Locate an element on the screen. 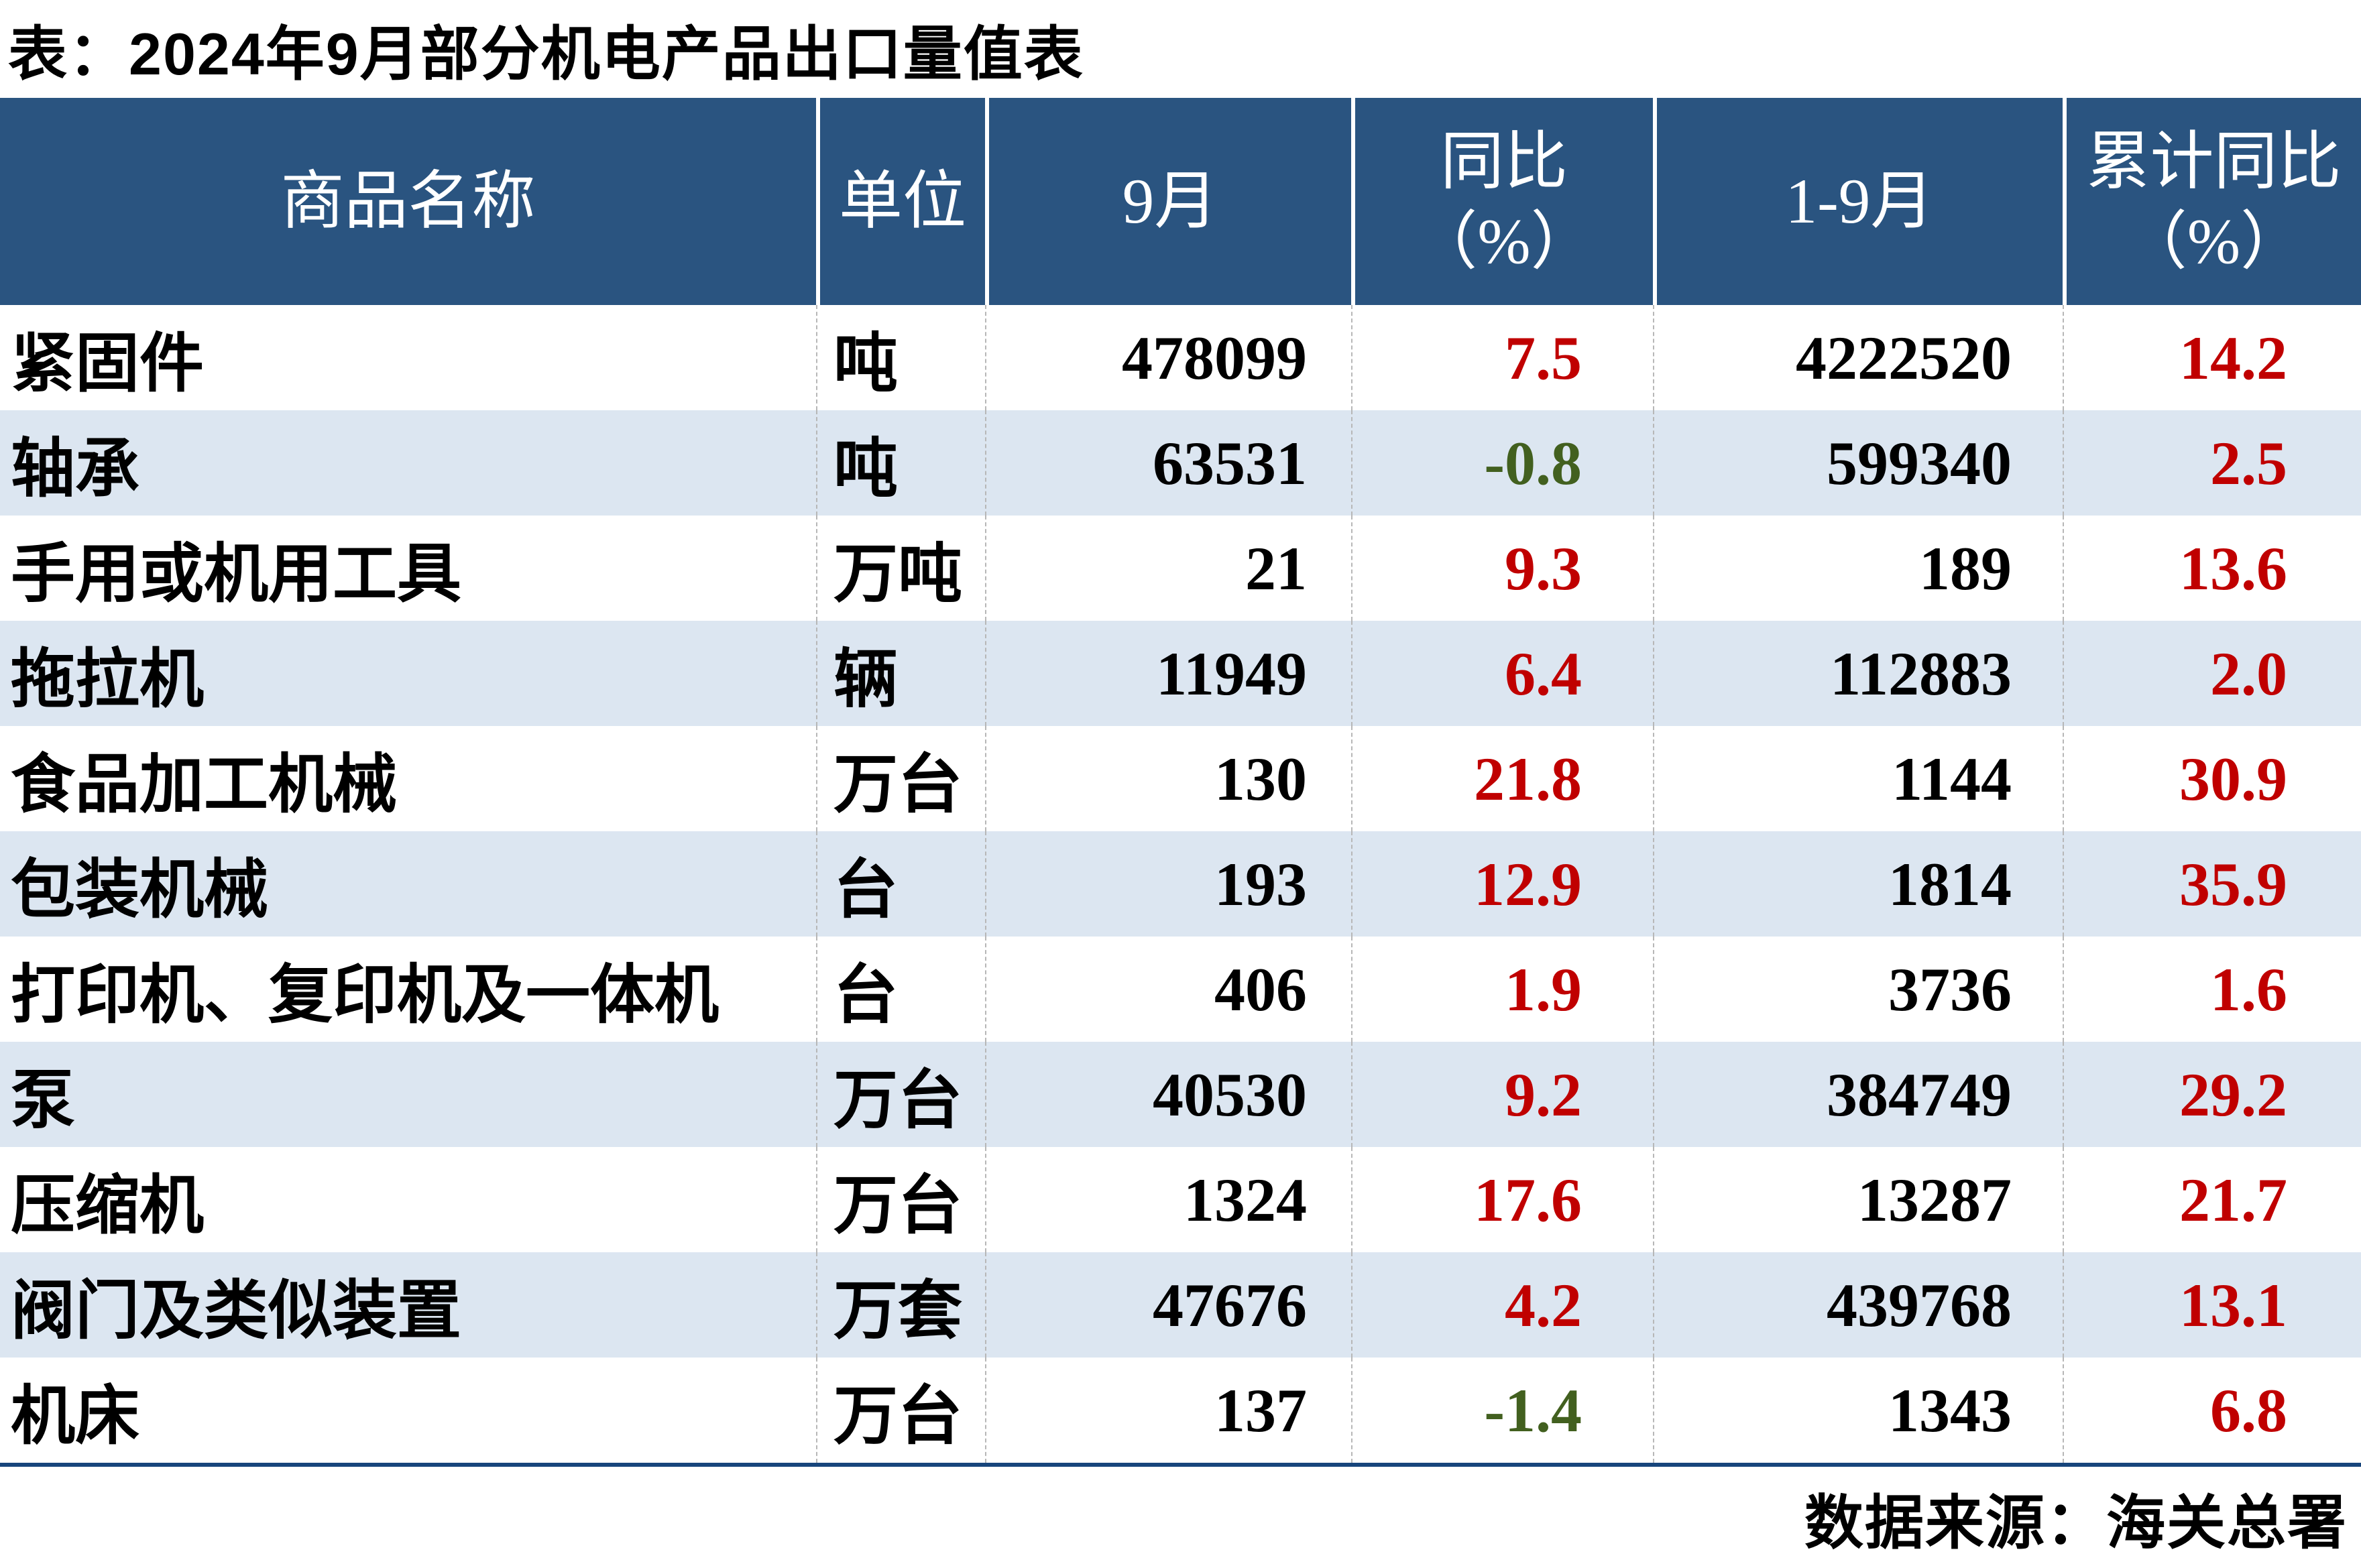  cell-yoy-value: 9.2 is located at coordinates (1502, 1094).